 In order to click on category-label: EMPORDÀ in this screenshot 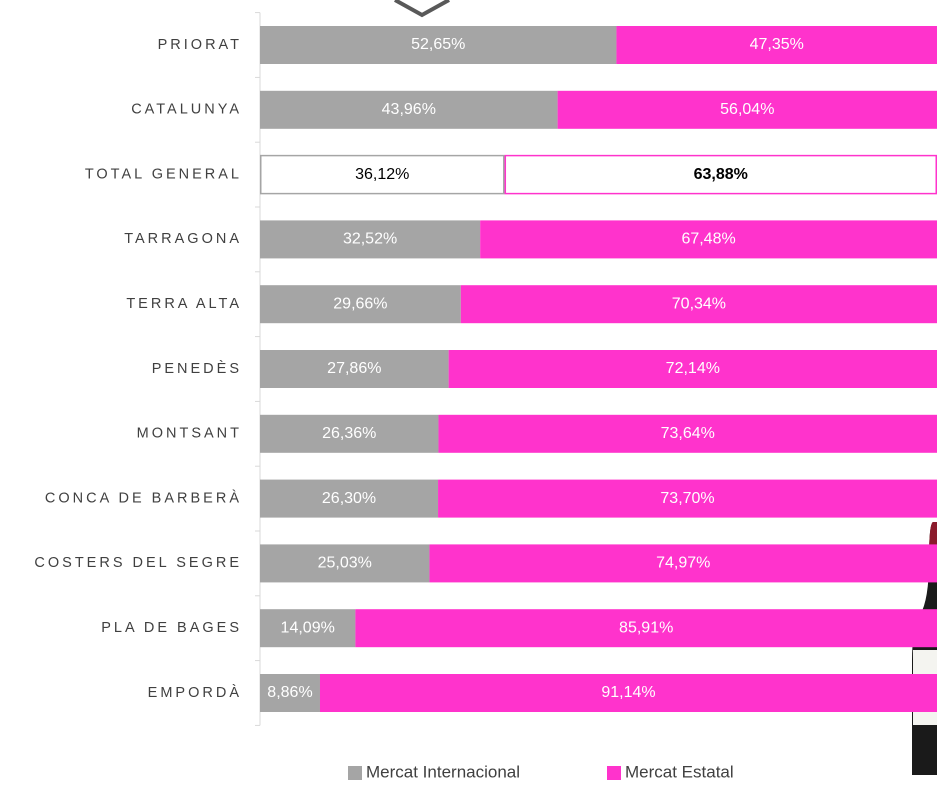, I will do `click(195, 692)`.